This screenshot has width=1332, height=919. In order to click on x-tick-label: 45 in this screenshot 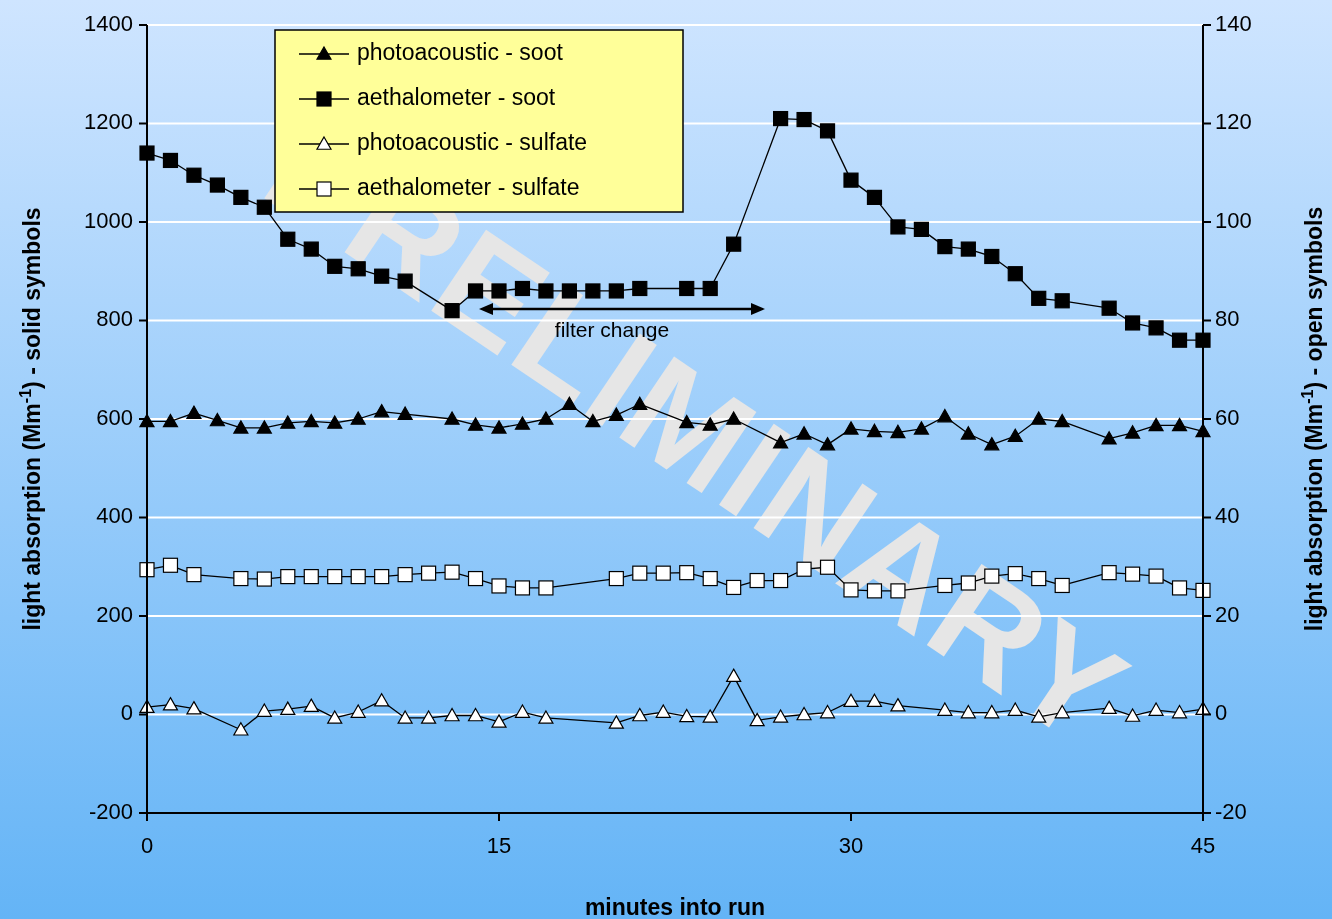, I will do `click(1203, 845)`.